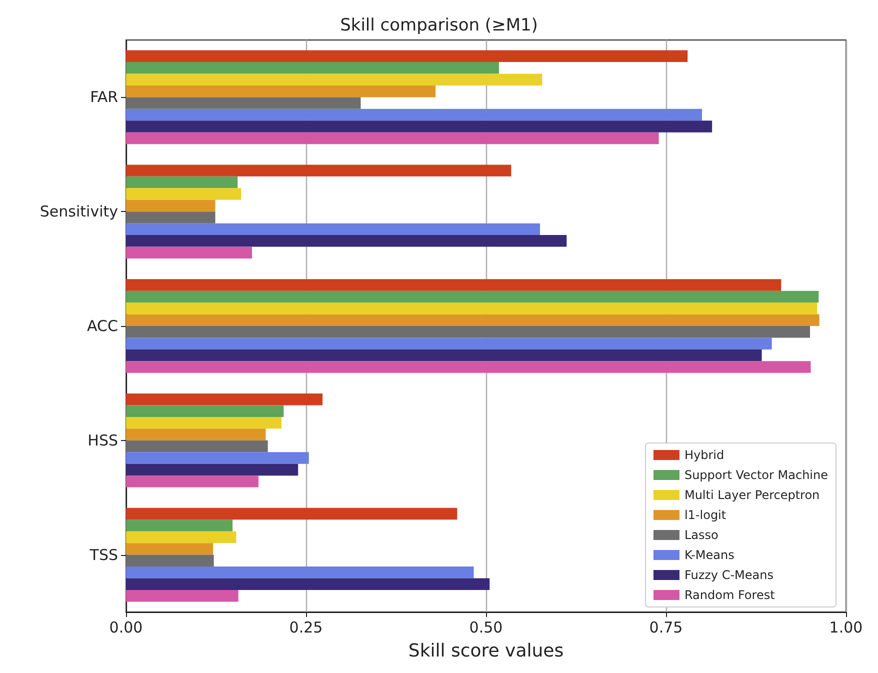 The width and height of the screenshot is (878, 673). Describe the element at coordinates (709, 555) in the screenshot. I see `legend-label: K-Means` at that location.